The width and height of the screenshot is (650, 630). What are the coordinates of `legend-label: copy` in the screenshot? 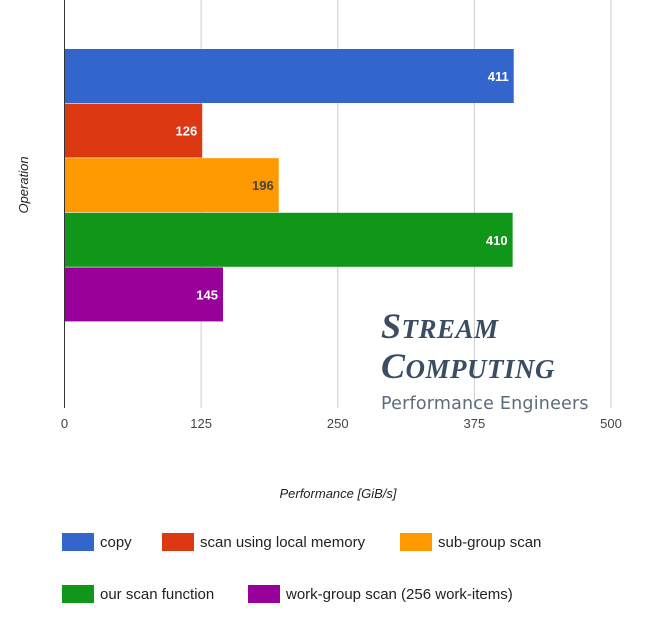 It's located at (116, 542).